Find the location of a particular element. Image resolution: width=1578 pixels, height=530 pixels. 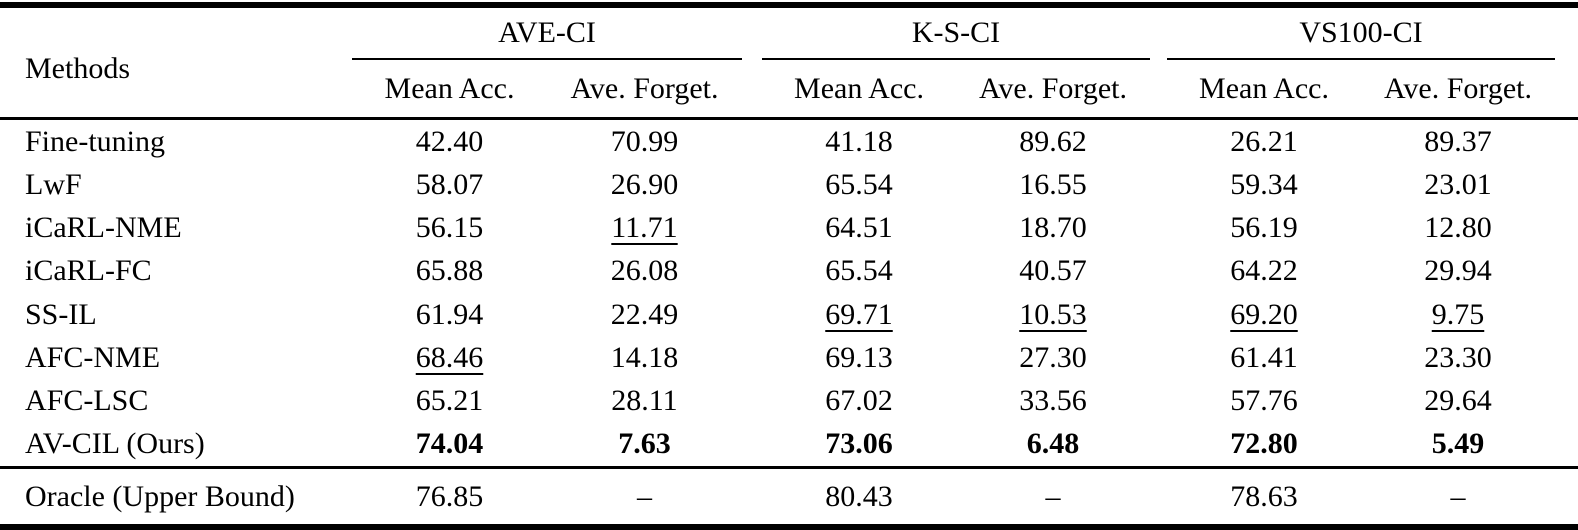

underlined-value: 69.71 is located at coordinates (859, 314).